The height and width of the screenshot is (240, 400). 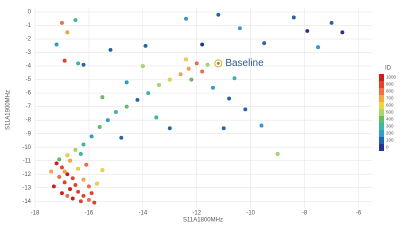 I want to click on y-tick-label: 0, so click(x=30, y=13).